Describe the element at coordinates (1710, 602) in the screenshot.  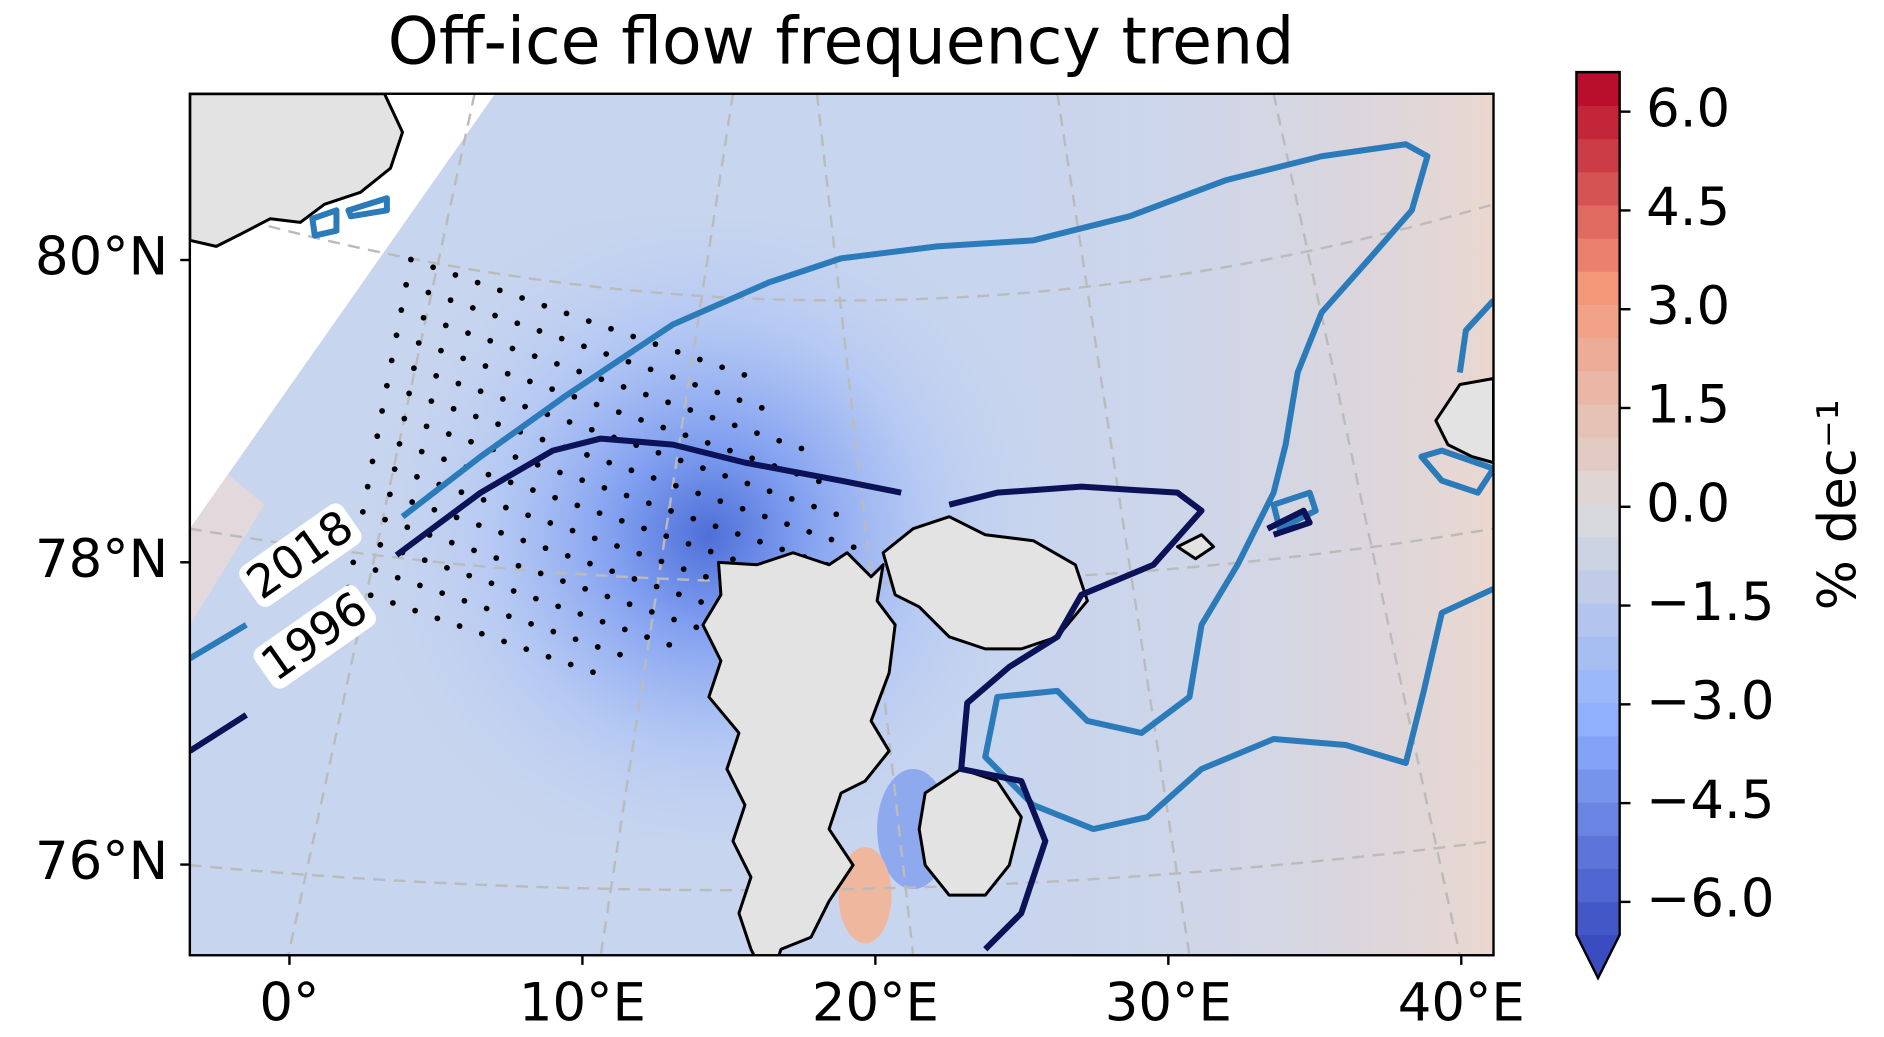
I see `colorbar-tick-label: −1.5` at that location.